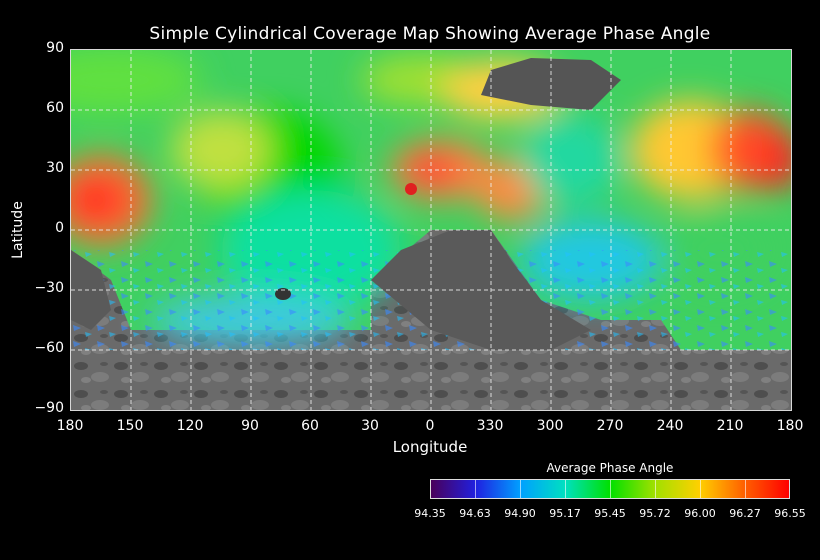  I want to click on colorbar, so click(610, 489).